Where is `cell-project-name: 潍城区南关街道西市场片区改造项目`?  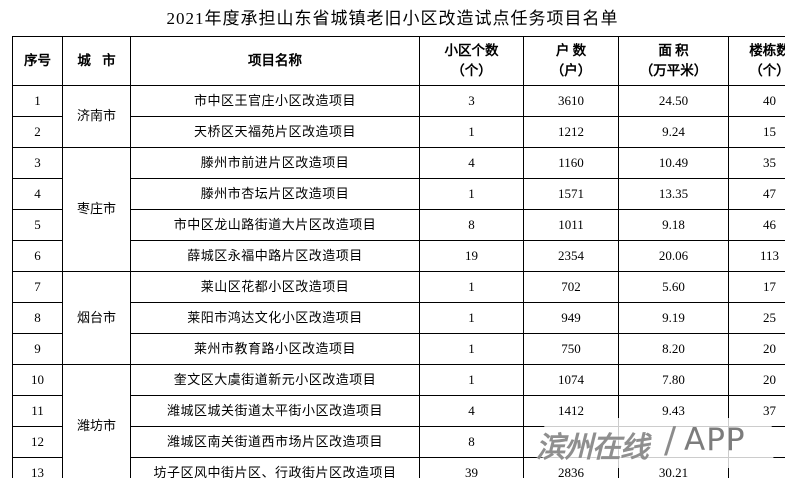 cell-project-name: 潍城区南关街道西市场片区改造项目 is located at coordinates (275, 442).